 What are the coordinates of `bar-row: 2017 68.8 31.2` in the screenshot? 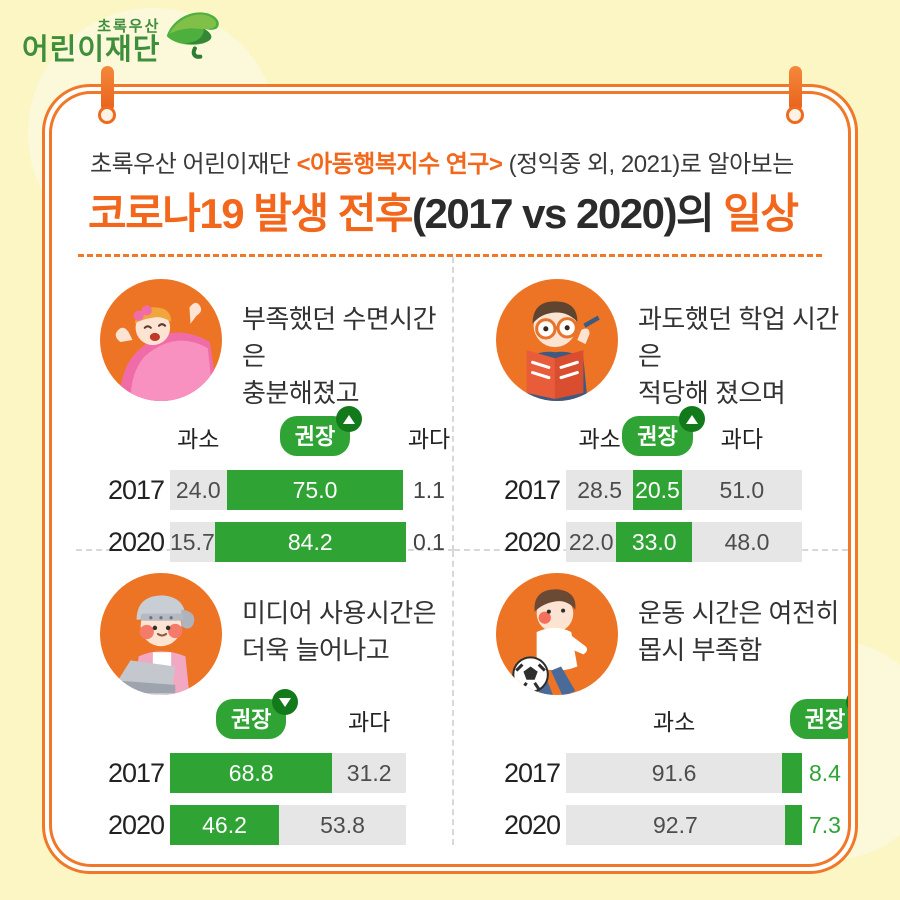 It's located at (280, 773).